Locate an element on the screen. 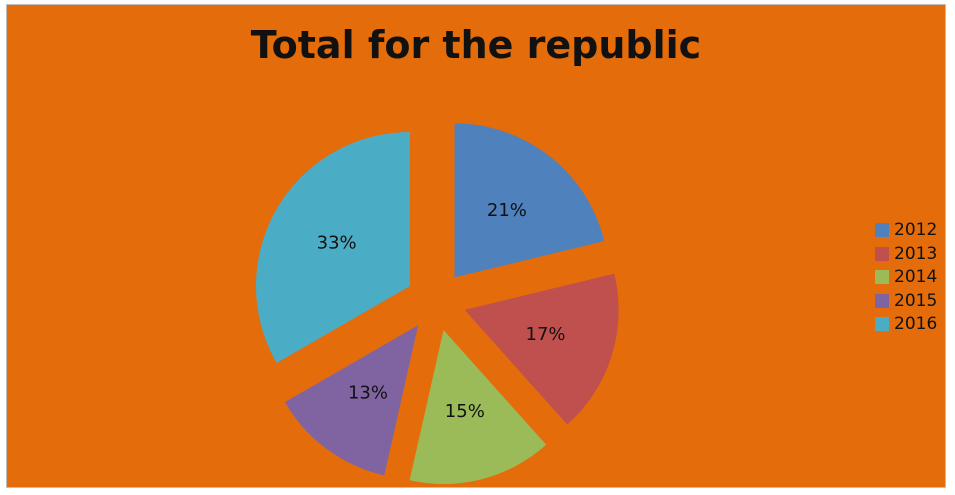 This screenshot has height=495, width=955. legend-item-2015: 2015 is located at coordinates (906, 301).